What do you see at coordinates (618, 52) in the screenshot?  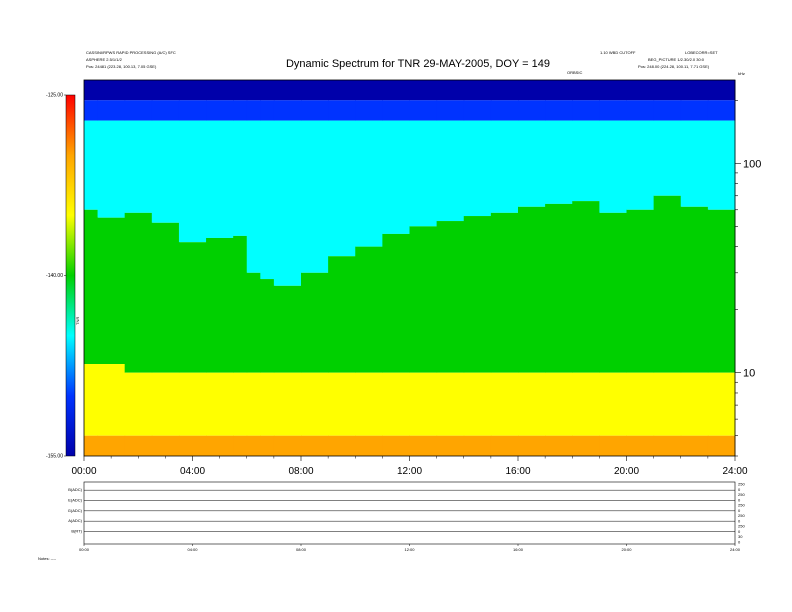 I see `header-right-line1: 1.10 WBD CUTOFF` at bounding box center [618, 52].